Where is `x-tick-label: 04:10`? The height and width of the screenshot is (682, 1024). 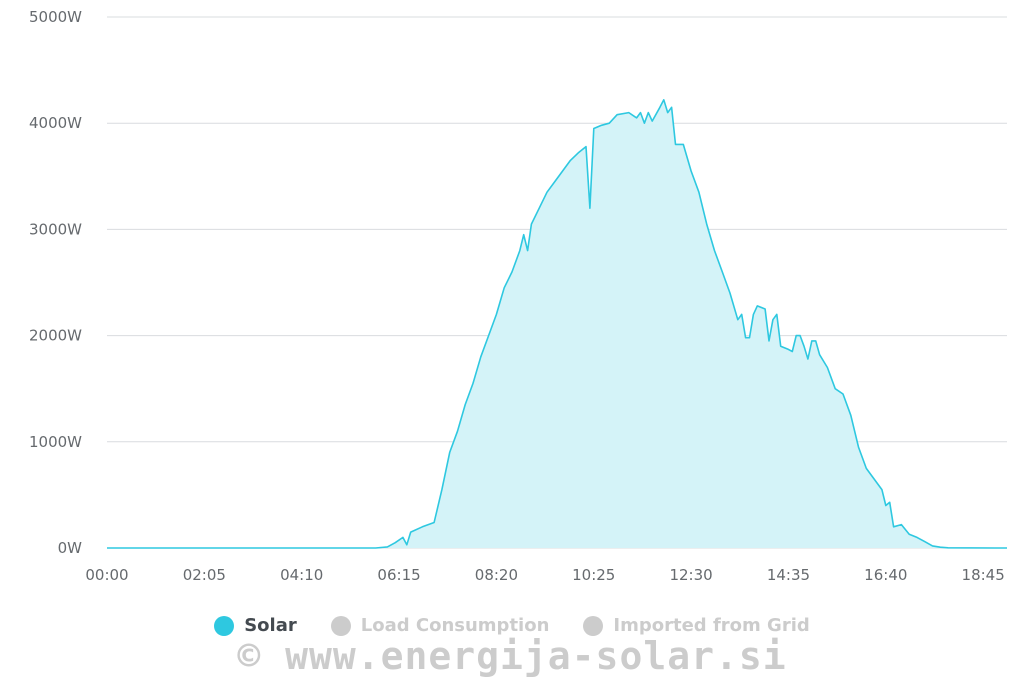 x-tick-label: 04:10 is located at coordinates (301, 575).